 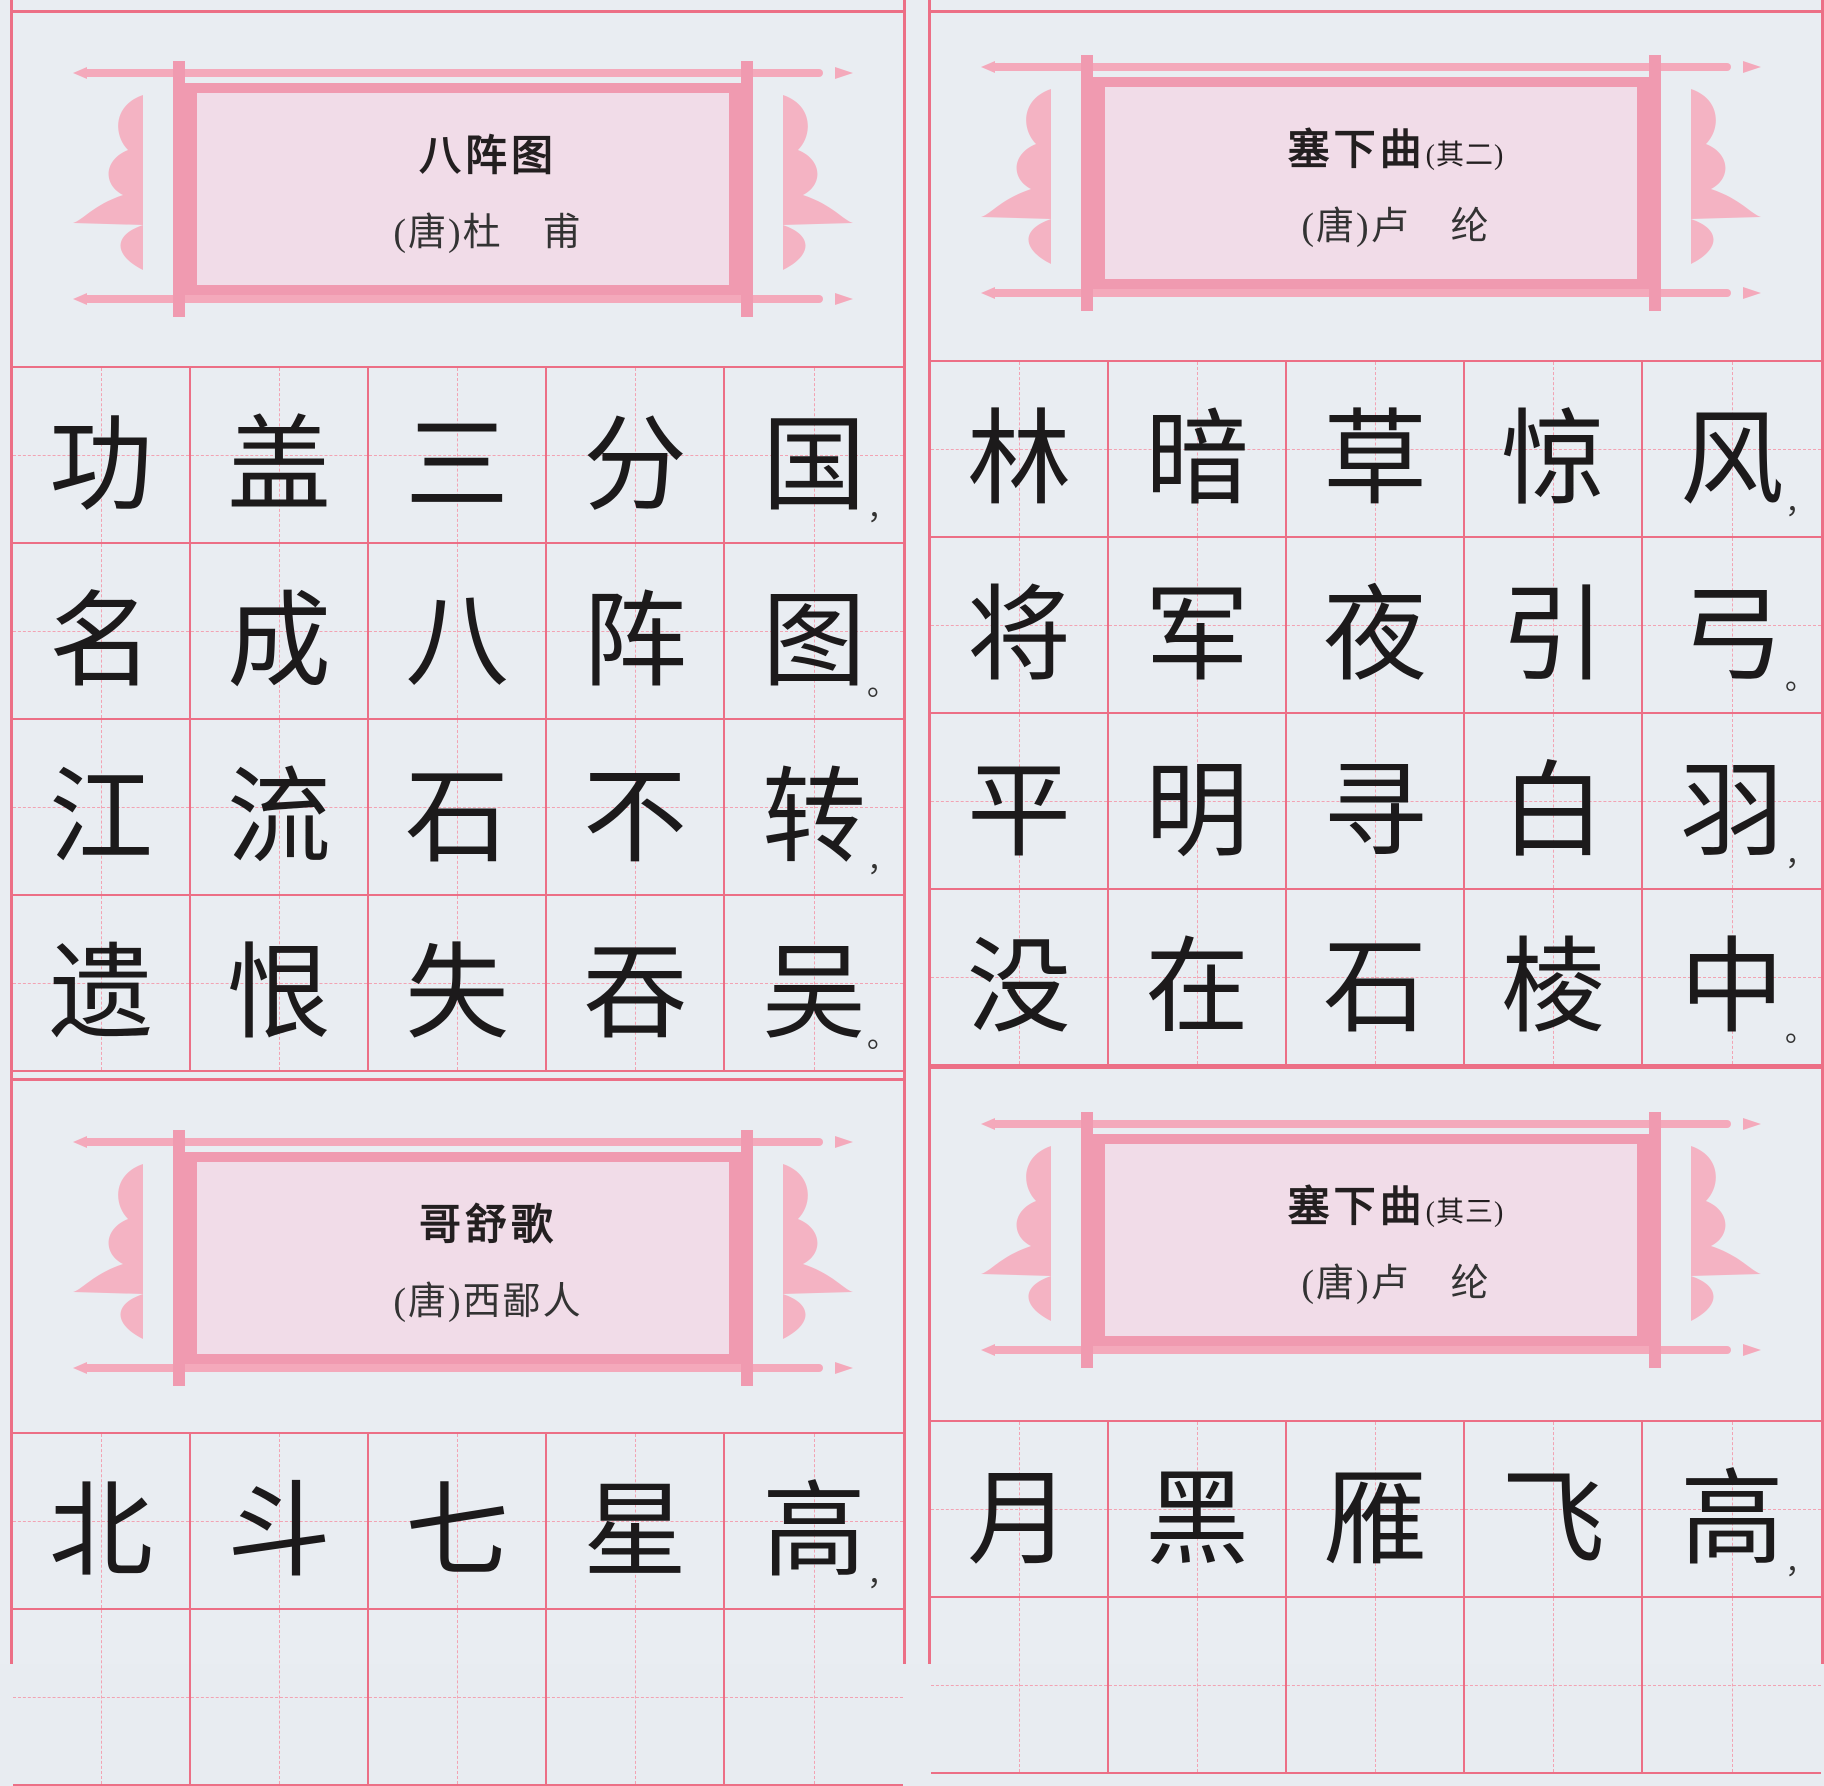 What do you see at coordinates (1018, 1518) in the screenshot?
I see `character: 月` at bounding box center [1018, 1518].